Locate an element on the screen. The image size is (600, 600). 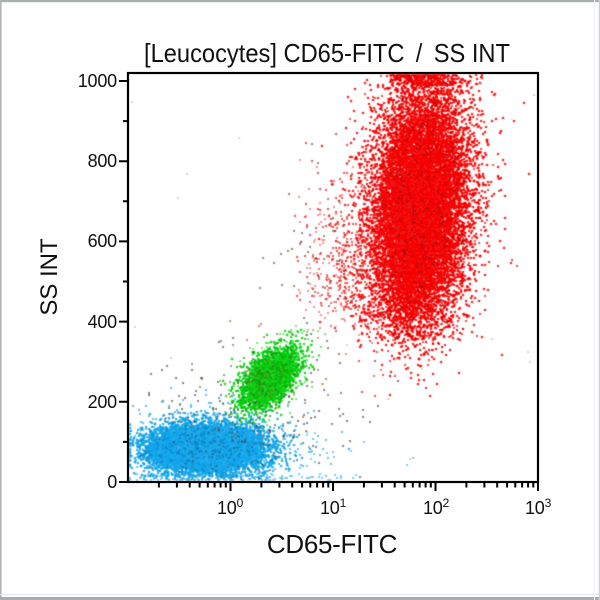
svg-text: SS INT is located at coordinates (49, 277).